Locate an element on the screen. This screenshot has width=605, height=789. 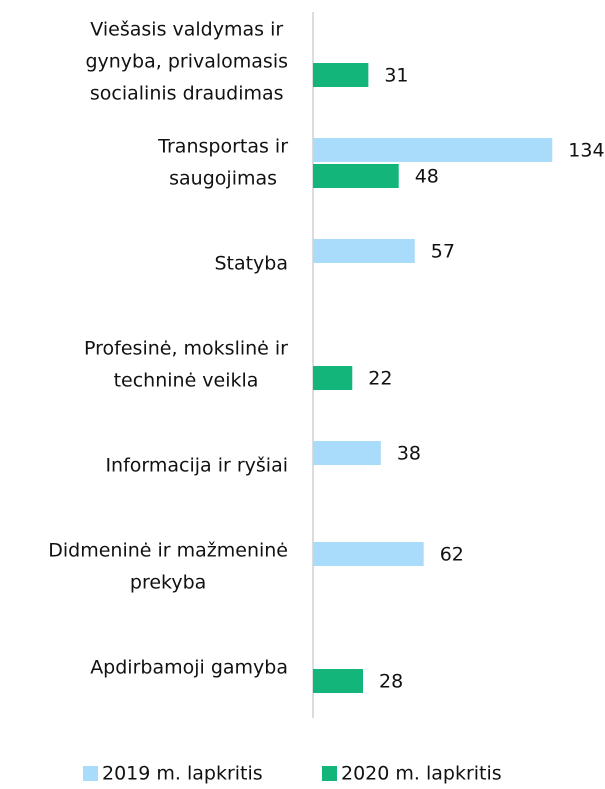
value-label: 38 is located at coordinates (409, 454).